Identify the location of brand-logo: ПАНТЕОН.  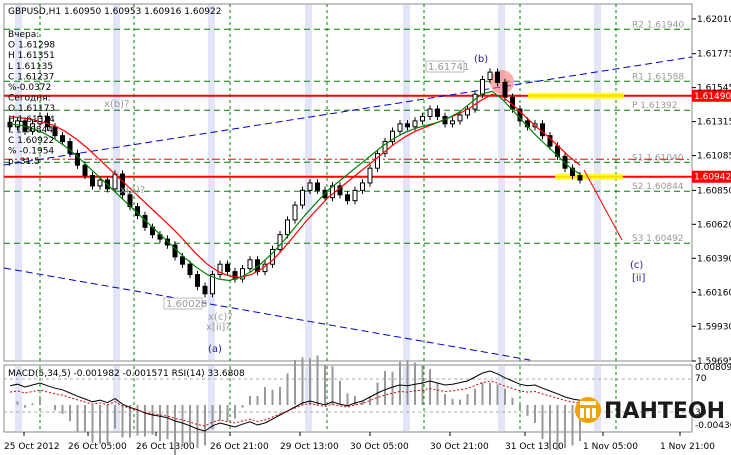
(650, 410).